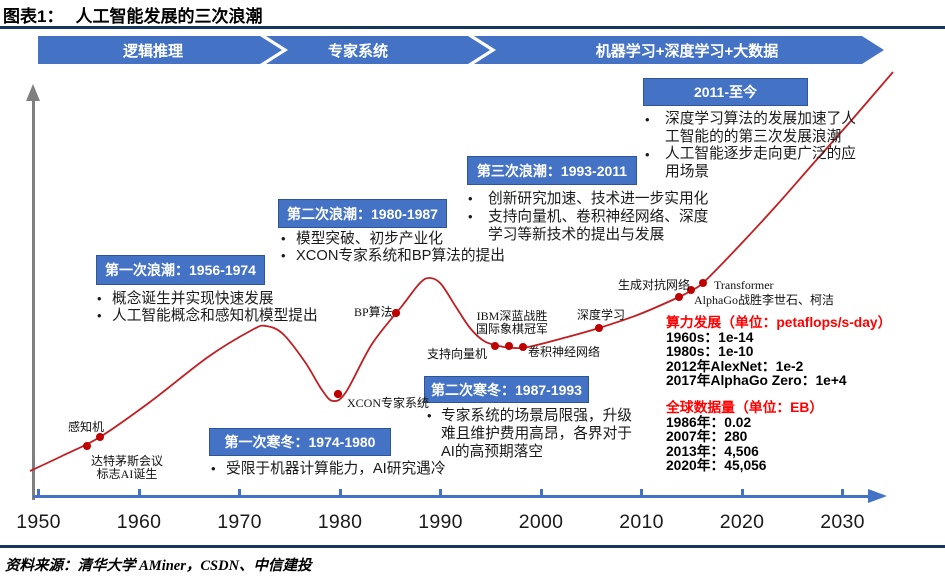 This screenshot has width=945, height=576. What do you see at coordinates (33, 300) in the screenshot?
I see `y-axis-line` at bounding box center [33, 300].